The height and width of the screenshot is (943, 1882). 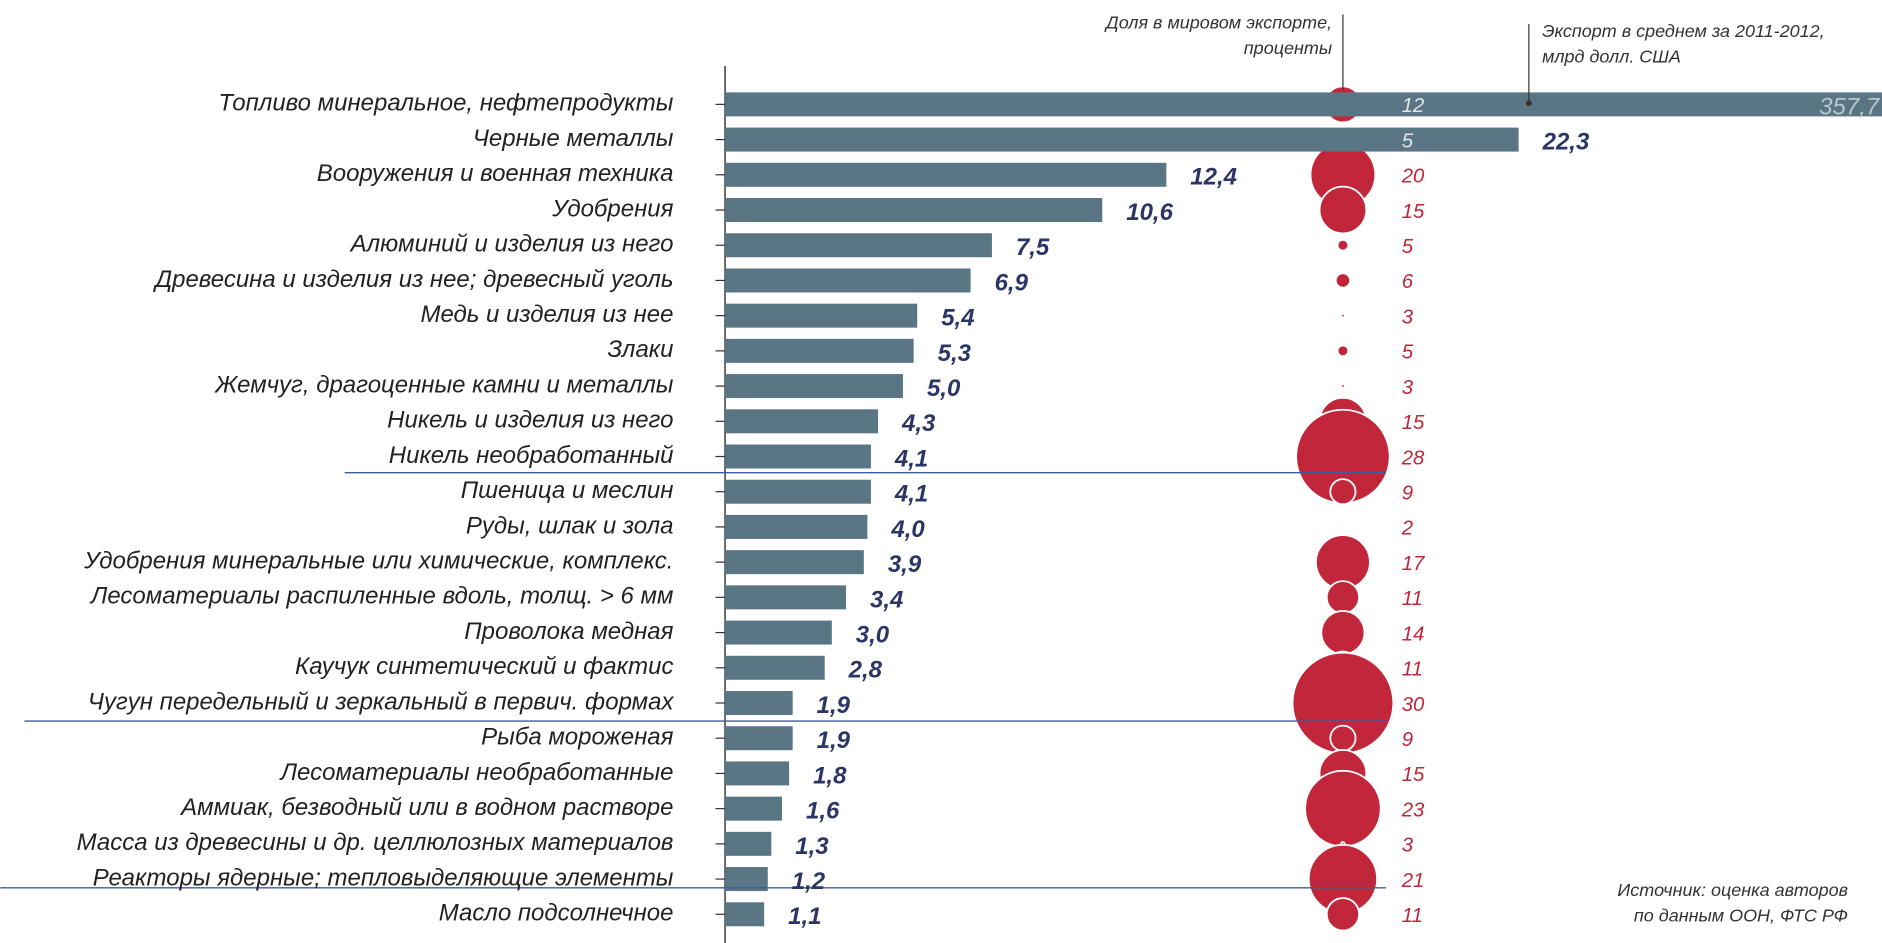 I want to click on source: по данным ООН, ФТС РФ, so click(x=1741, y=915).